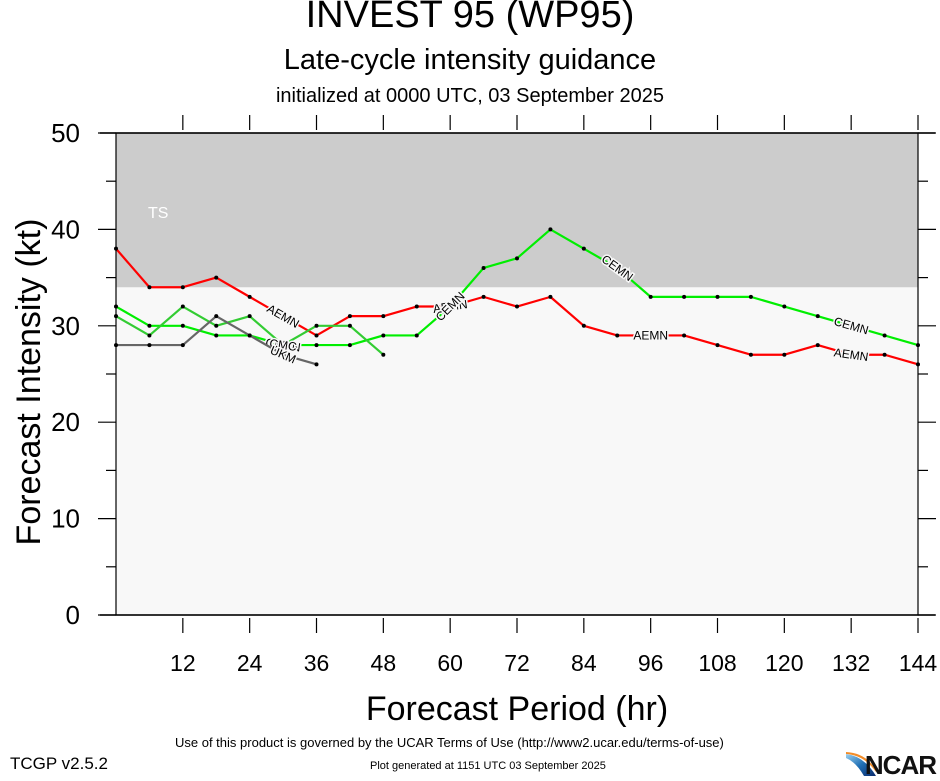 The height and width of the screenshot is (781, 940). Describe the element at coordinates (450, 663) in the screenshot. I see `x-tick-label: 60` at that location.